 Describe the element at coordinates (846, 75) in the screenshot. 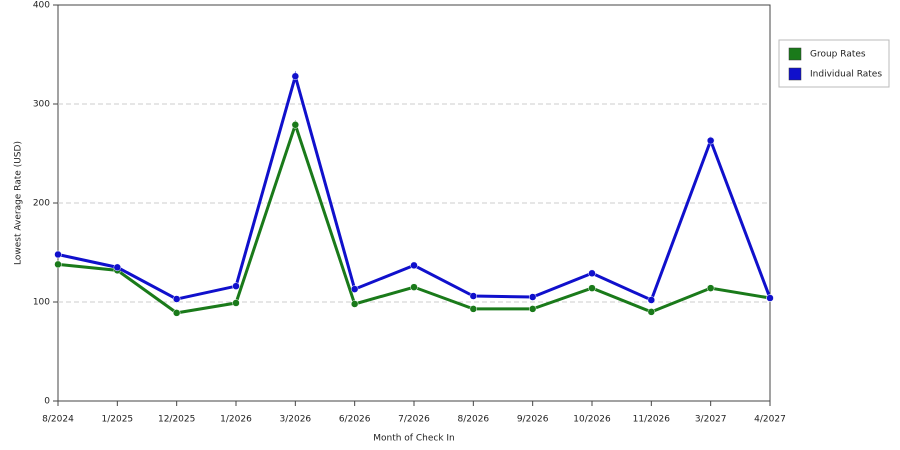

I see `legend-label: Individual Rates` at that location.